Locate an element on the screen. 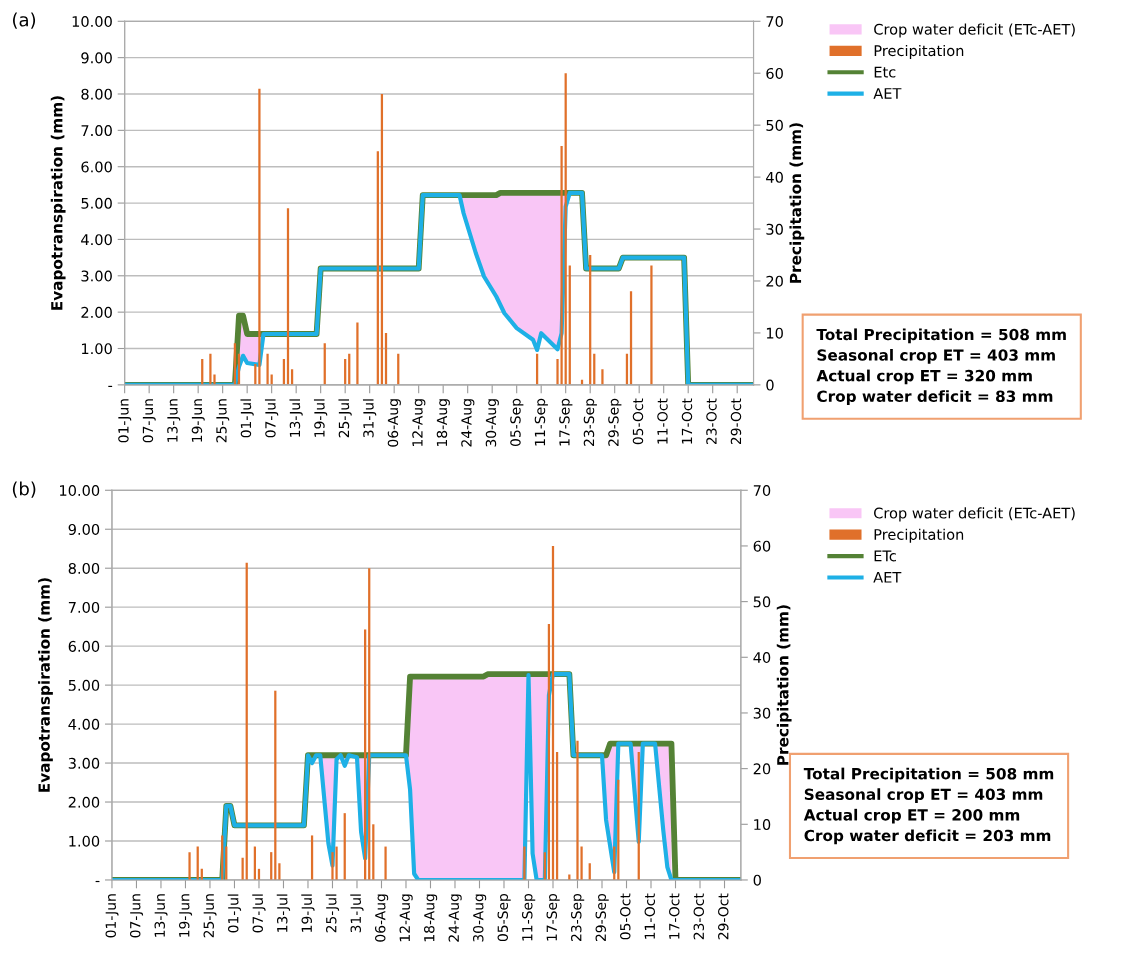  y-tick-label: 5.00 is located at coordinates (96, 203).